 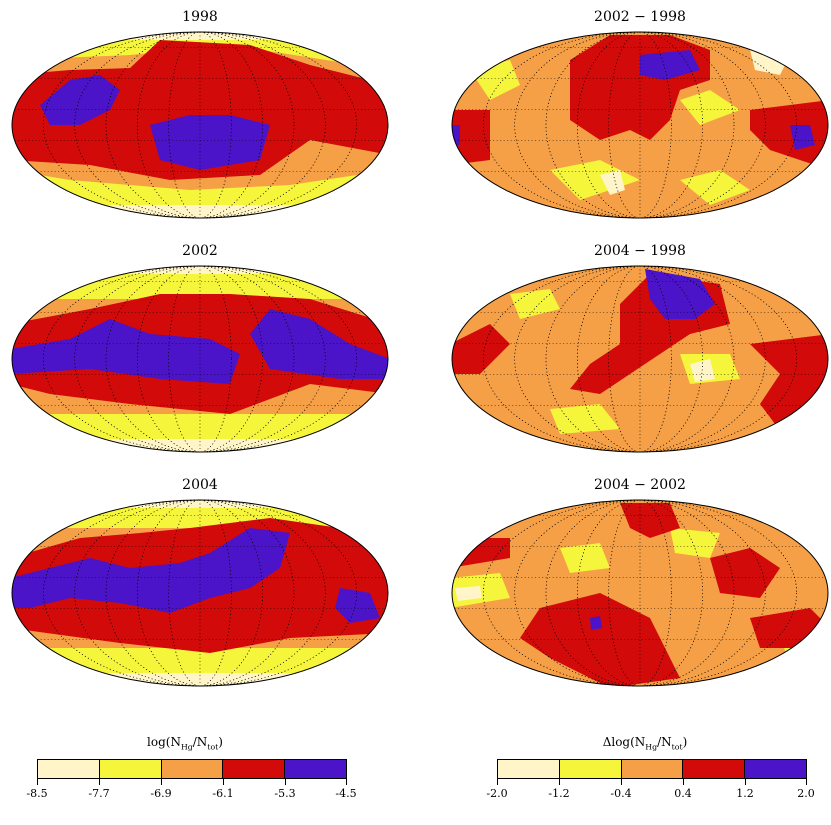 What do you see at coordinates (200, 17) in the screenshot?
I see `panel-title: 1998` at bounding box center [200, 17].